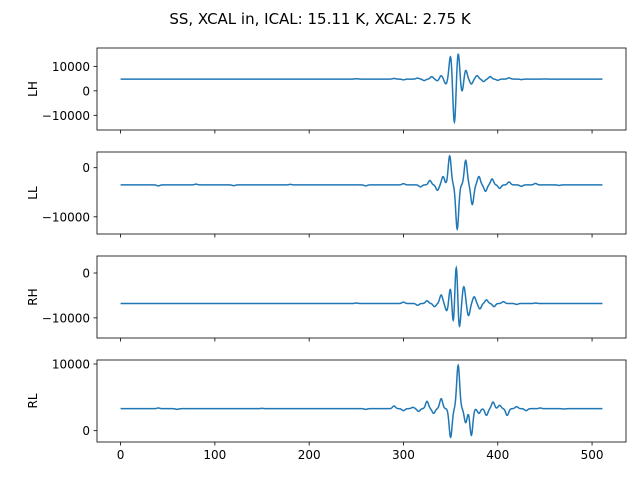  What do you see at coordinates (121, 455) in the screenshot?
I see `x-tick-label: 0` at bounding box center [121, 455].